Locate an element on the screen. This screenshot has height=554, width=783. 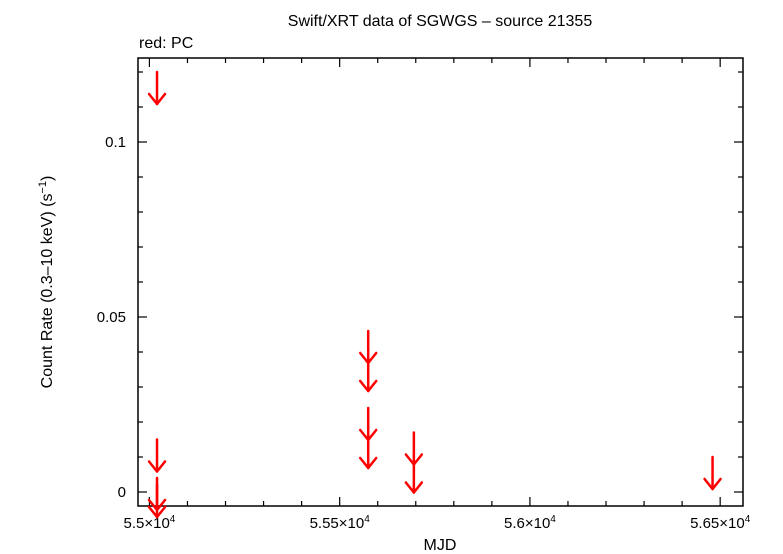
x-tick-label: 5.55×104 is located at coordinates (340, 523).